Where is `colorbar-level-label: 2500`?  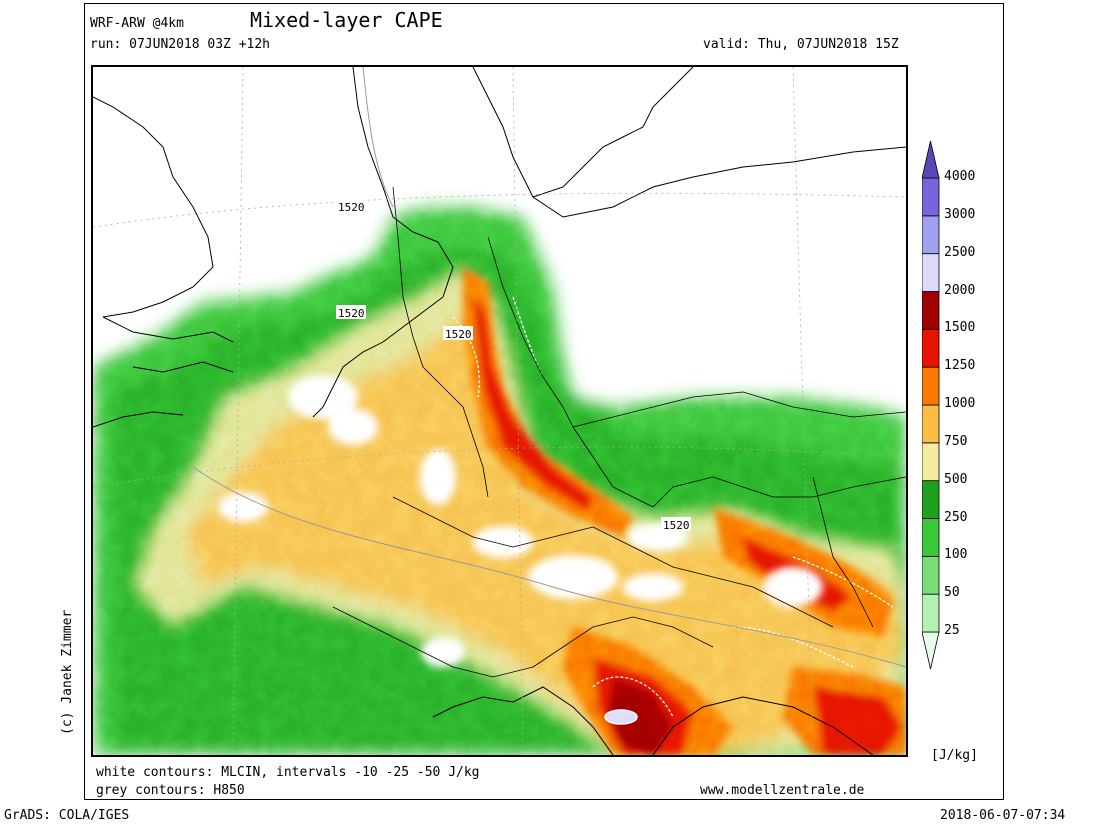
colorbar-level-label: 2500 is located at coordinates (959, 252).